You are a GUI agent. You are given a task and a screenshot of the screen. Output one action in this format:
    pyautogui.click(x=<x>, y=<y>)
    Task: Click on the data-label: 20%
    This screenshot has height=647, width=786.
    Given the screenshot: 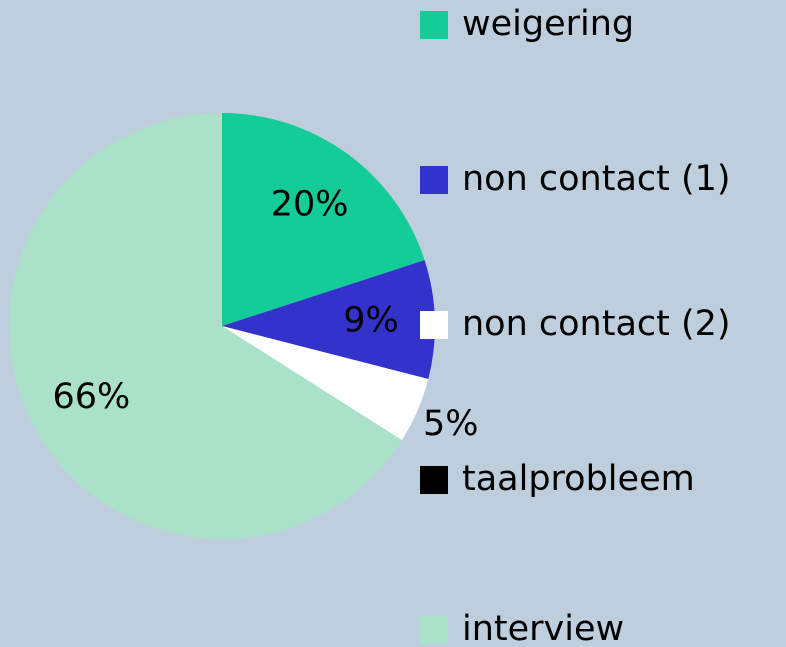 What is the action you would take?
    pyautogui.click(x=310, y=204)
    